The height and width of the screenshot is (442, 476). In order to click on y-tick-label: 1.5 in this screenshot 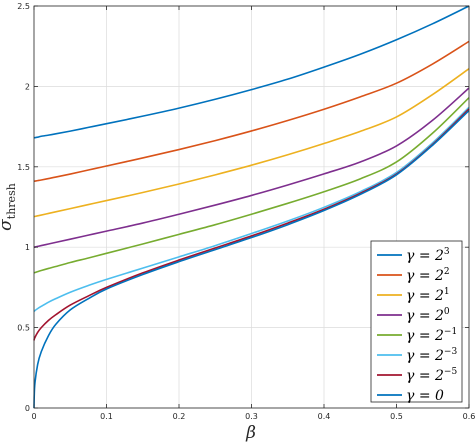, I will do `click(23, 167)`.